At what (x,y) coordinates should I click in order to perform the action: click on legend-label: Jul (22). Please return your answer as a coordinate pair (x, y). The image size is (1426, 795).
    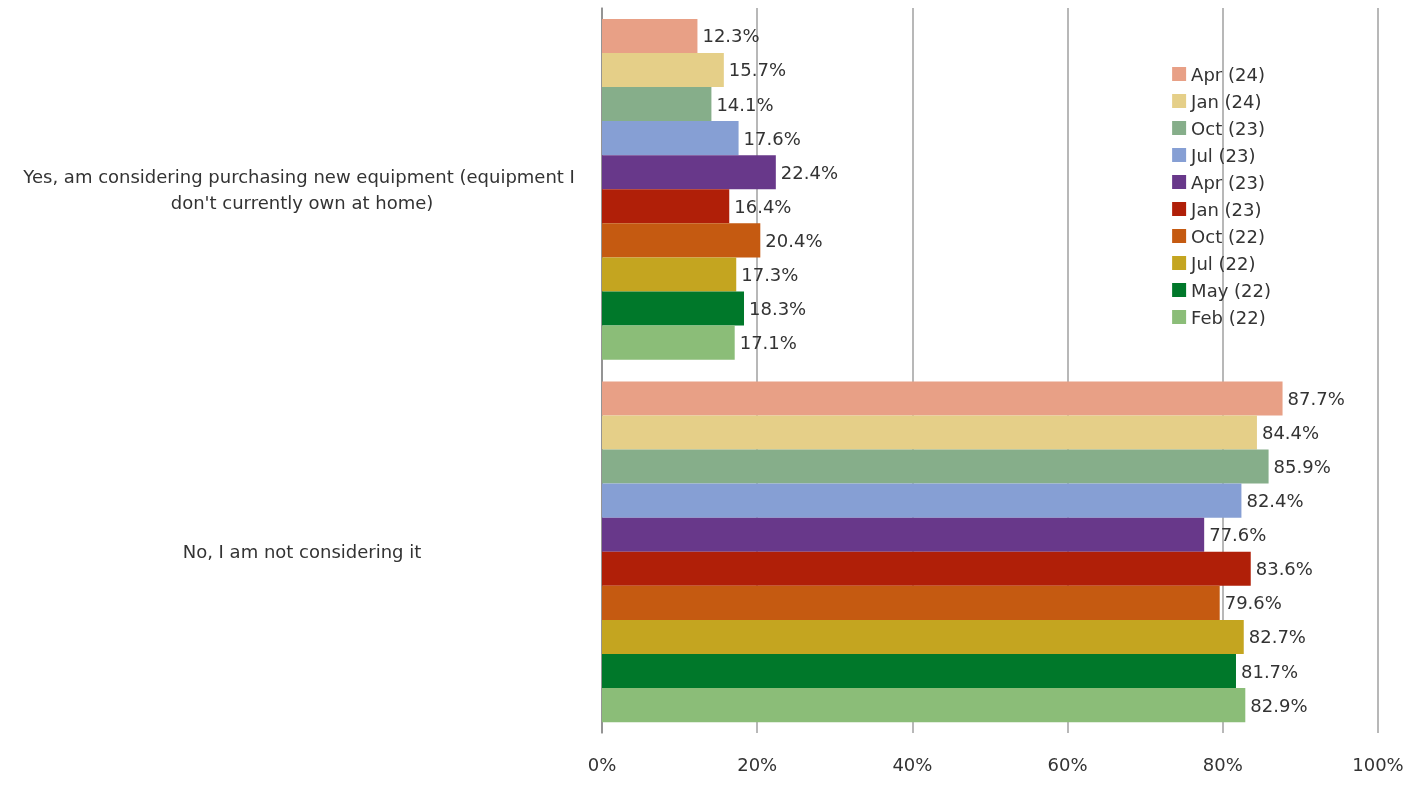
    Looking at the image, I should click on (1223, 263).